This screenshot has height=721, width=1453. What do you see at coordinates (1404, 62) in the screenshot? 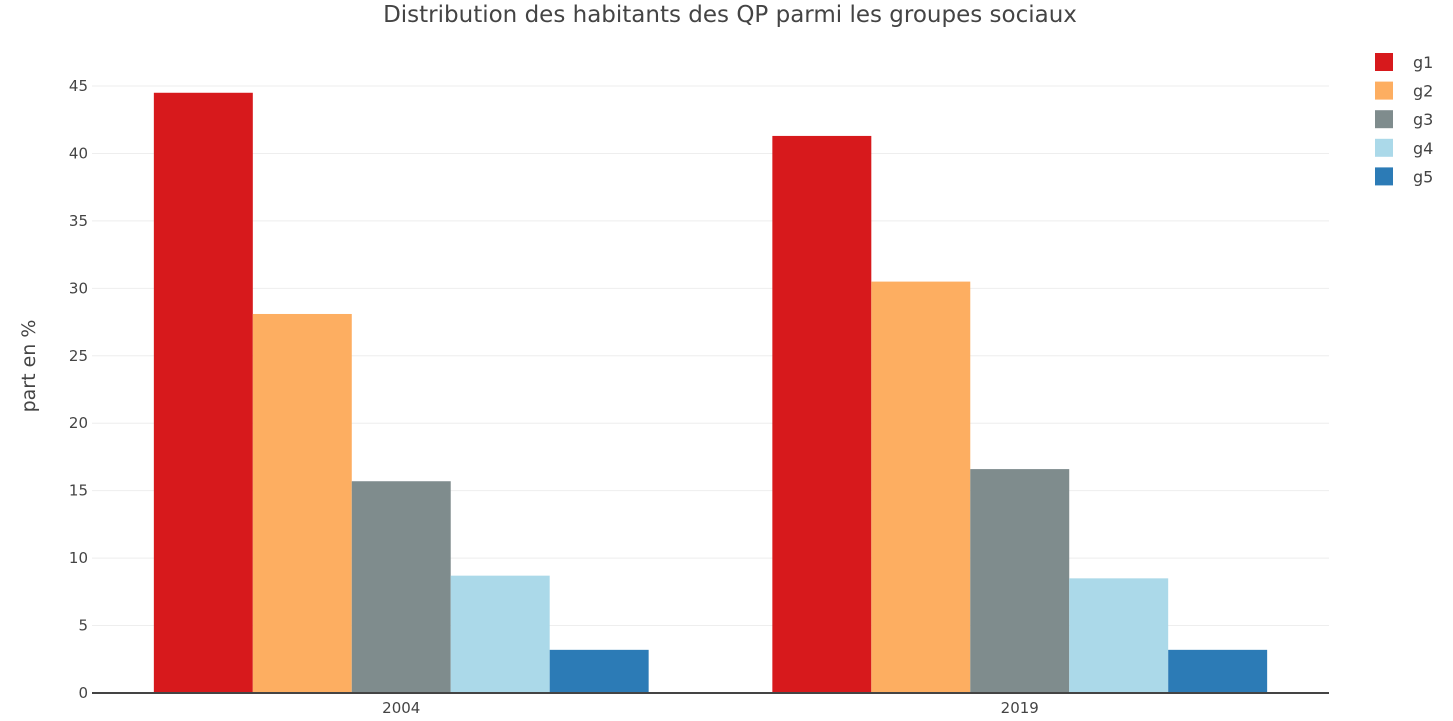
I see `legend-item-g1: g1` at bounding box center [1404, 62].